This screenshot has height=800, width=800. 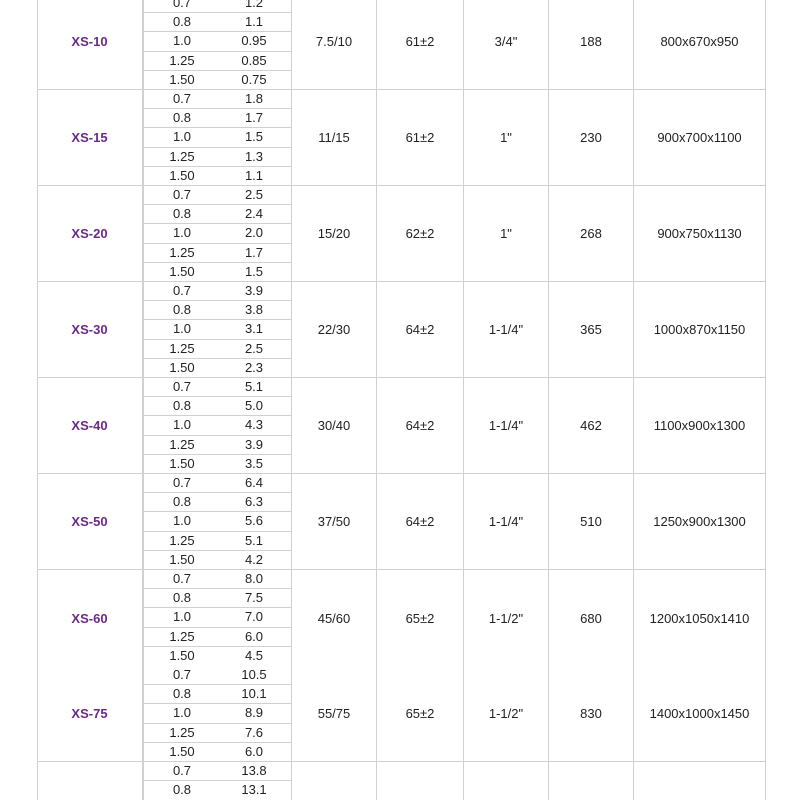 What do you see at coordinates (700, 713) in the screenshot?
I see `dims-cell: 1400x1000x1450` at bounding box center [700, 713].